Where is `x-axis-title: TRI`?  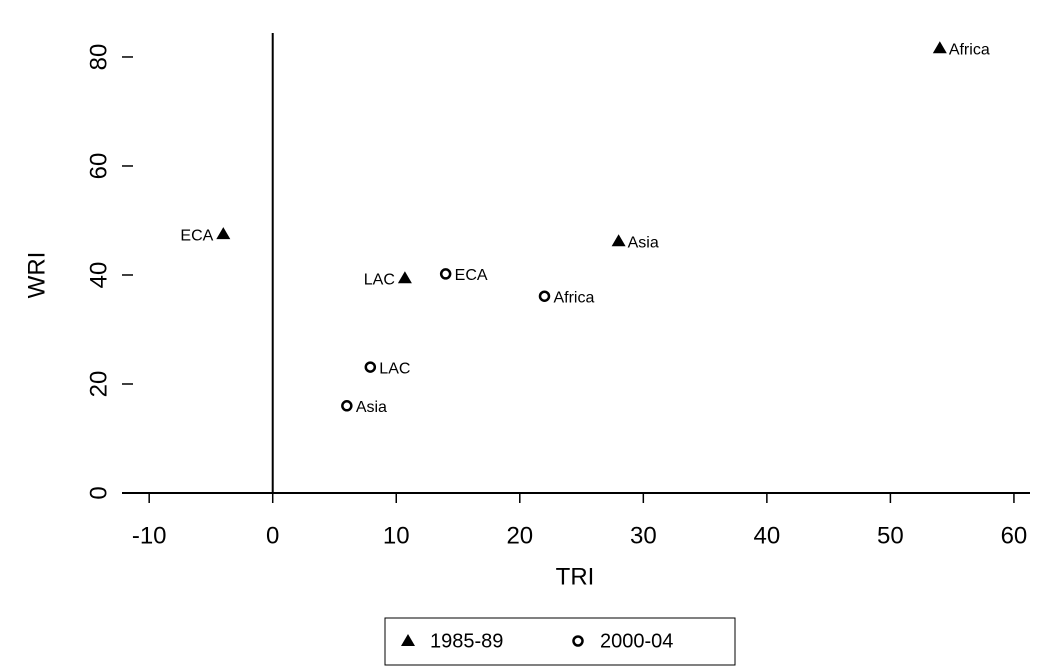 x-axis-title: TRI is located at coordinates (575, 576).